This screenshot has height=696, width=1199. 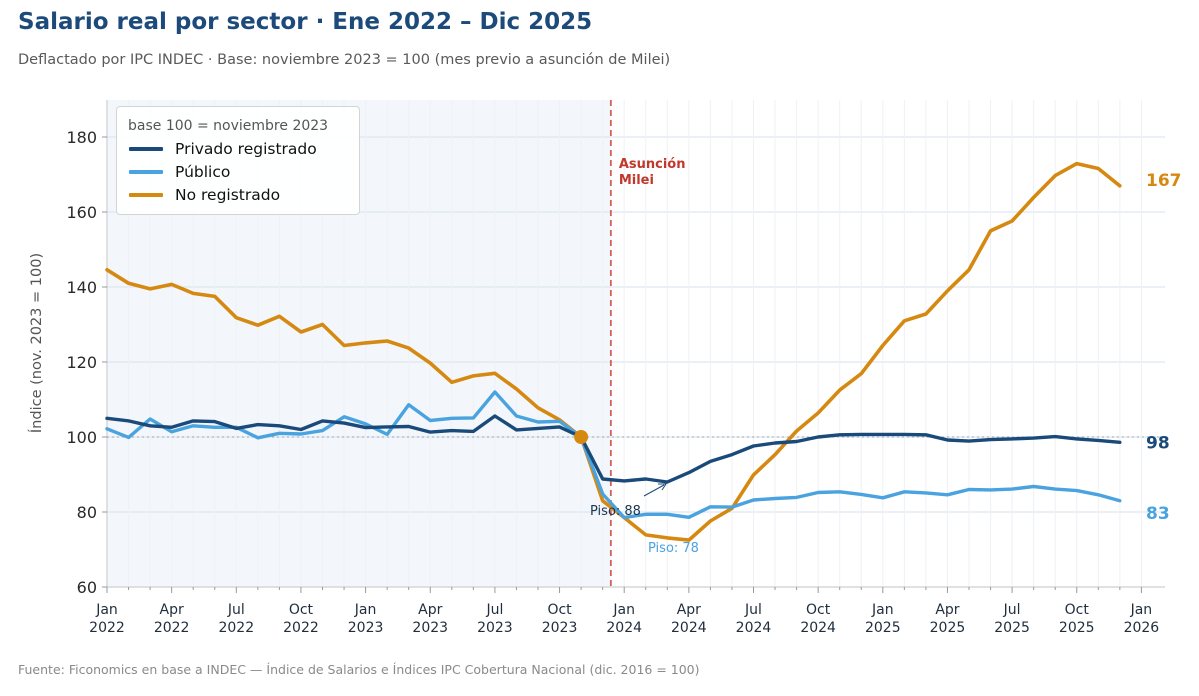 I want to click on end-label-2: 167, so click(x=1164, y=181).